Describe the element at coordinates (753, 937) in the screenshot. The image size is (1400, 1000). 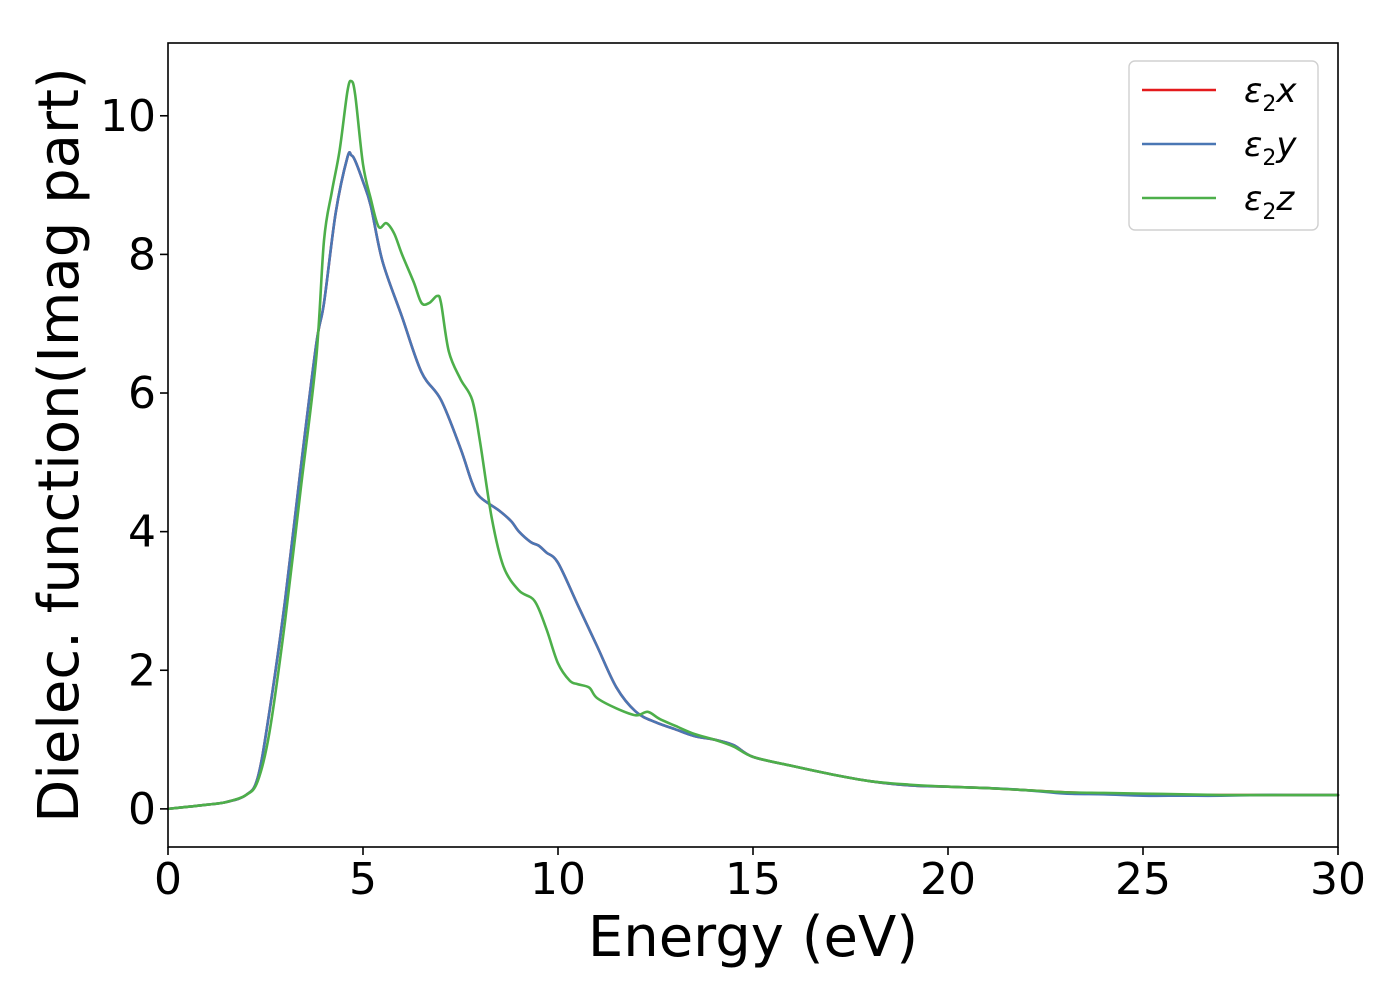
I see `x-axis-label: Energy (eV)` at that location.